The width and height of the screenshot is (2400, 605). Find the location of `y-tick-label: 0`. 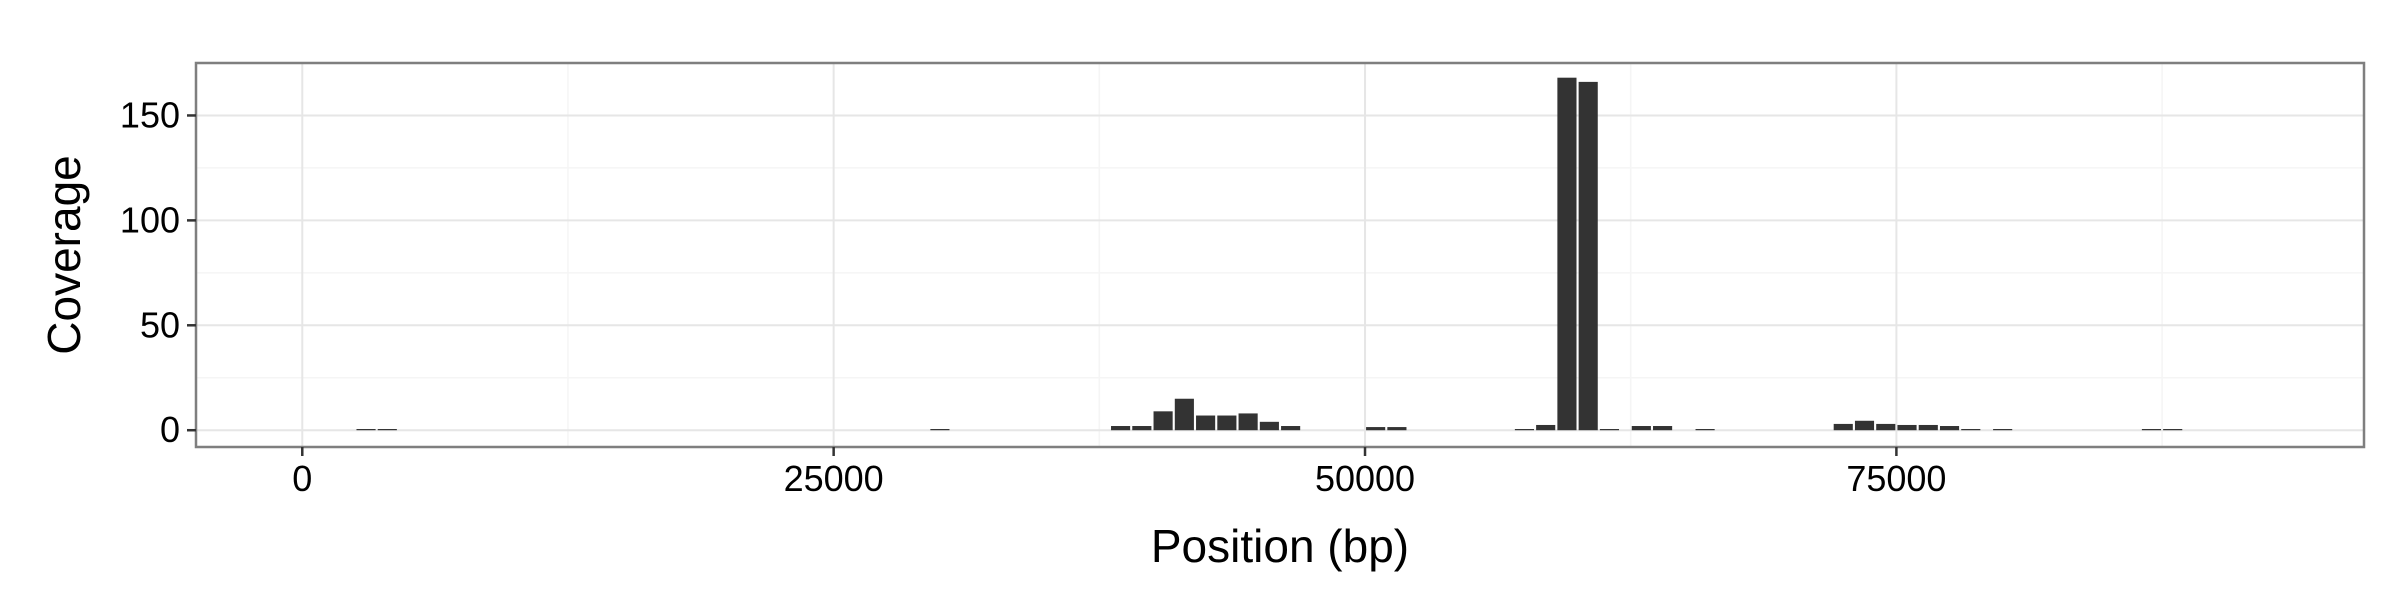

y-tick-label: 0 is located at coordinates (170, 429).